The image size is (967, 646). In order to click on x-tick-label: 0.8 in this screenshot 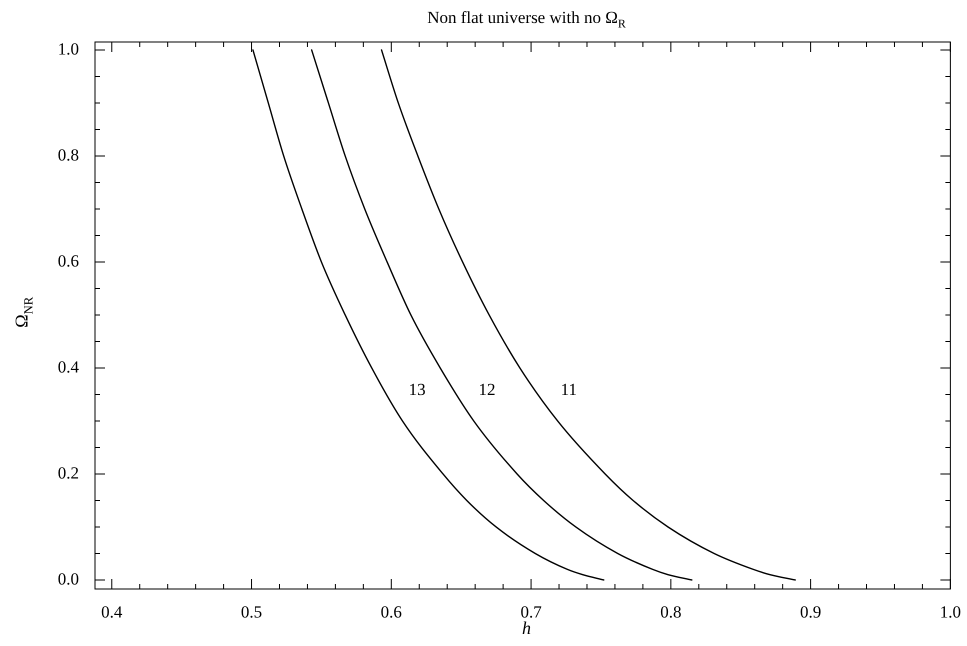, I will do `click(671, 612)`.